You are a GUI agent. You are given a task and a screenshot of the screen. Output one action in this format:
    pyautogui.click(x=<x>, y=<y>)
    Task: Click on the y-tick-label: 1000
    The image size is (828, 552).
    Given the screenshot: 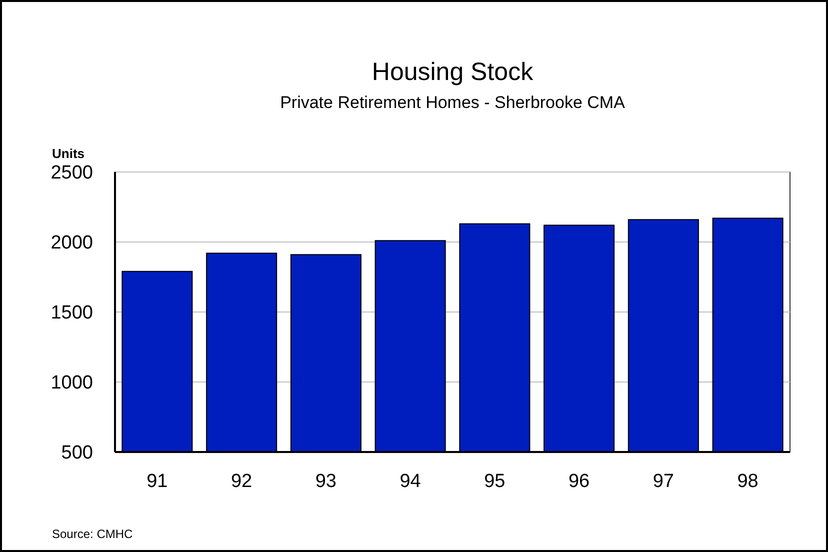 What is the action you would take?
    pyautogui.click(x=71, y=383)
    